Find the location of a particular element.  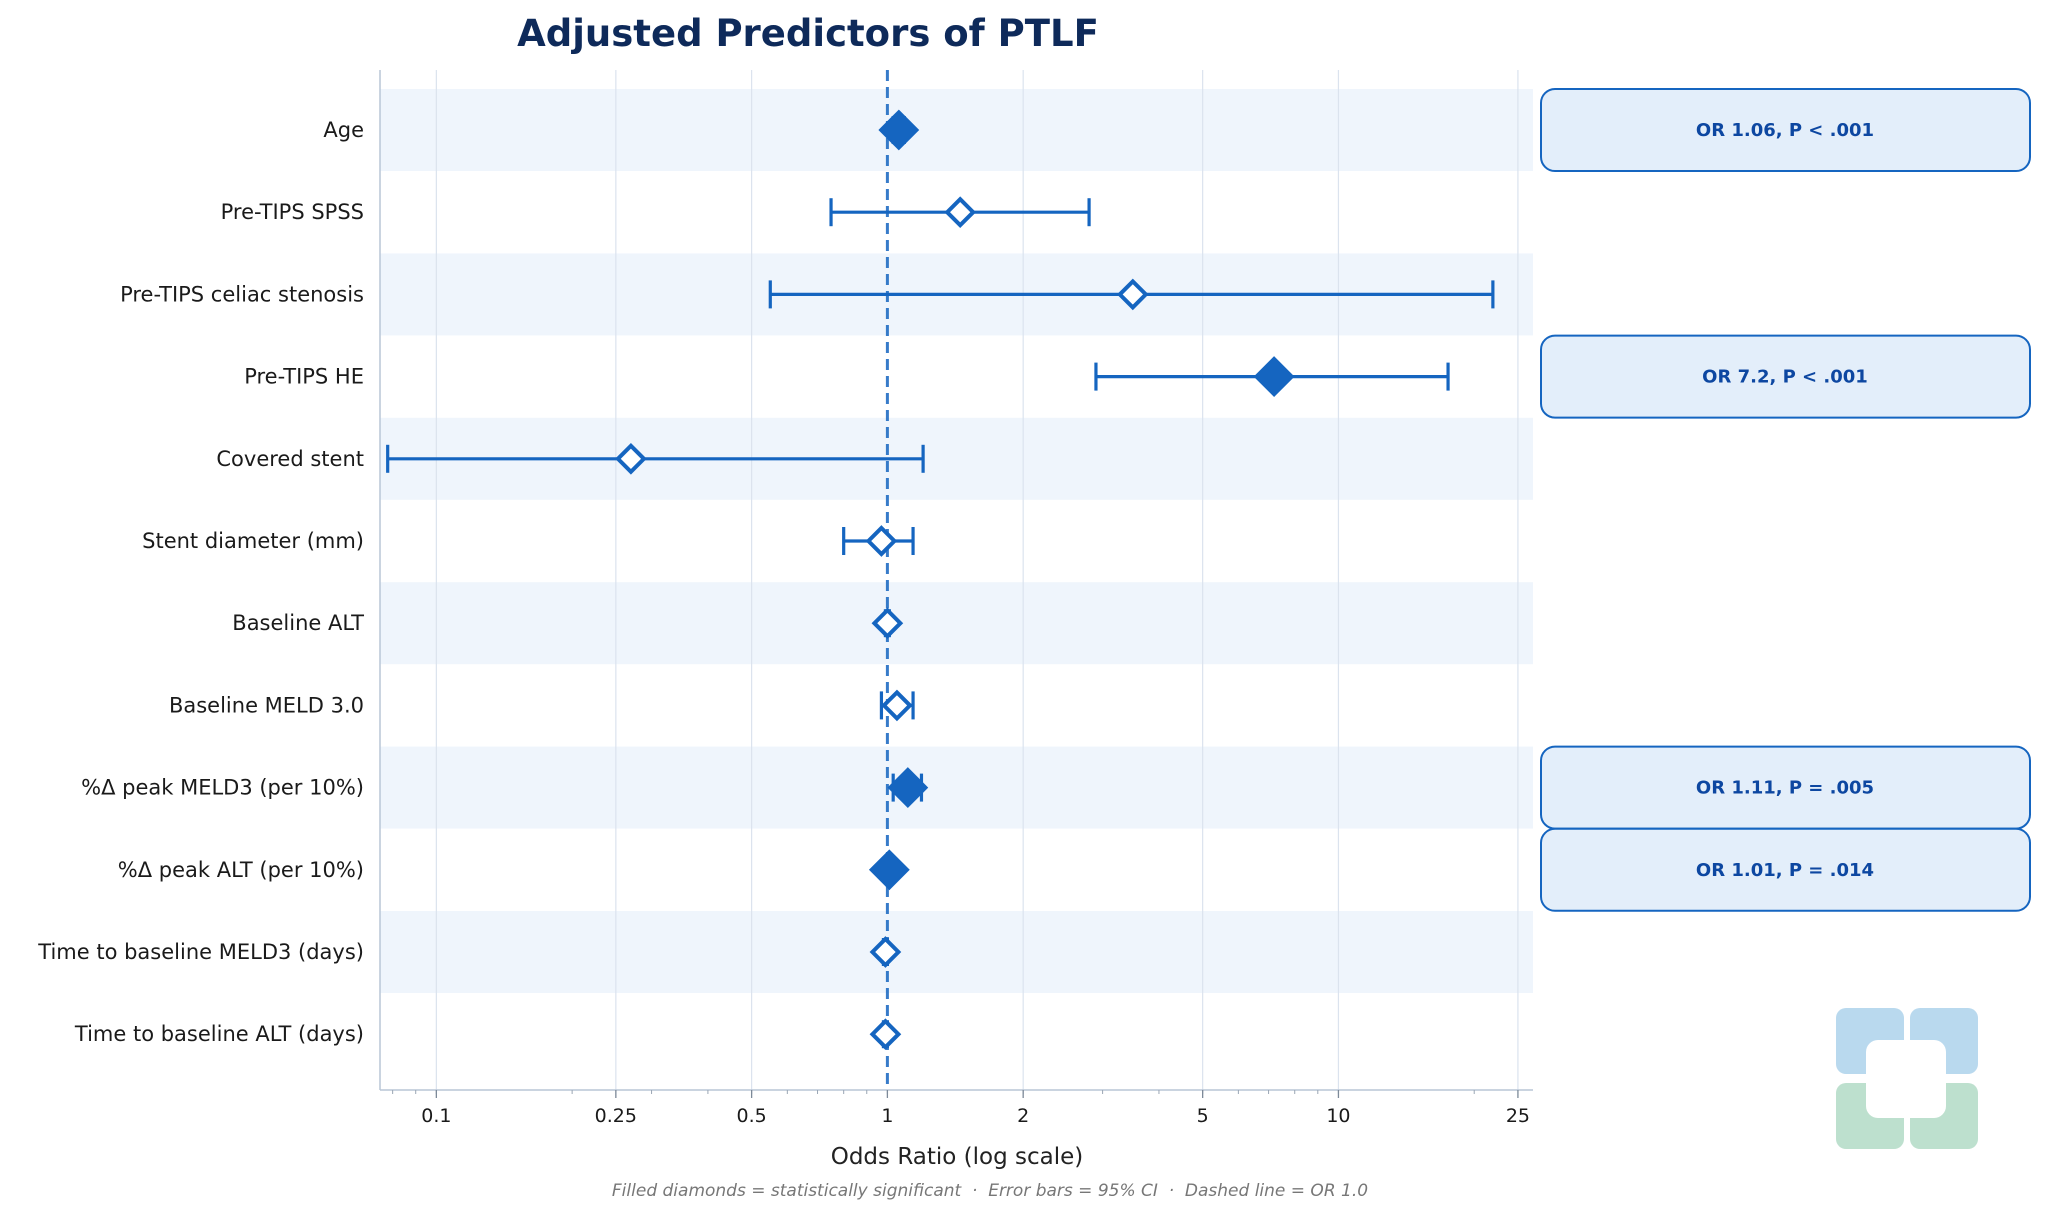

row-label: Baseline MELD 3.0 is located at coordinates (266, 705).